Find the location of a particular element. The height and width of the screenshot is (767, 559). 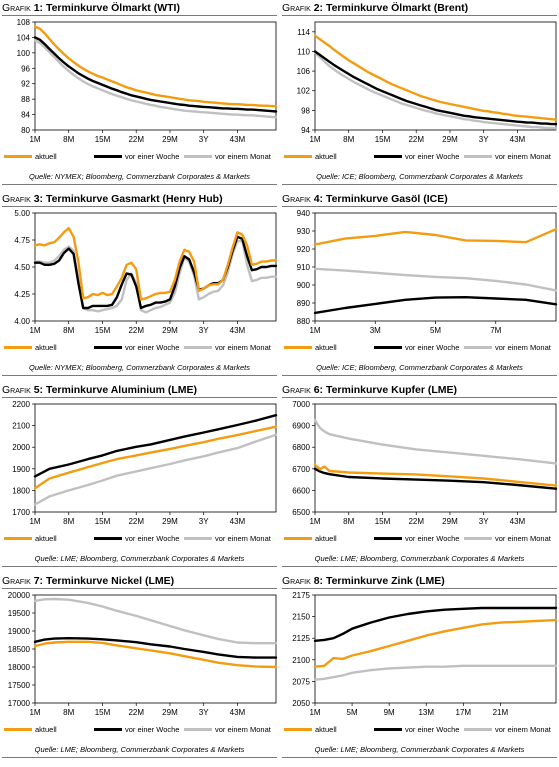

y-tick-label: 890 is located at coordinates (304, 303).